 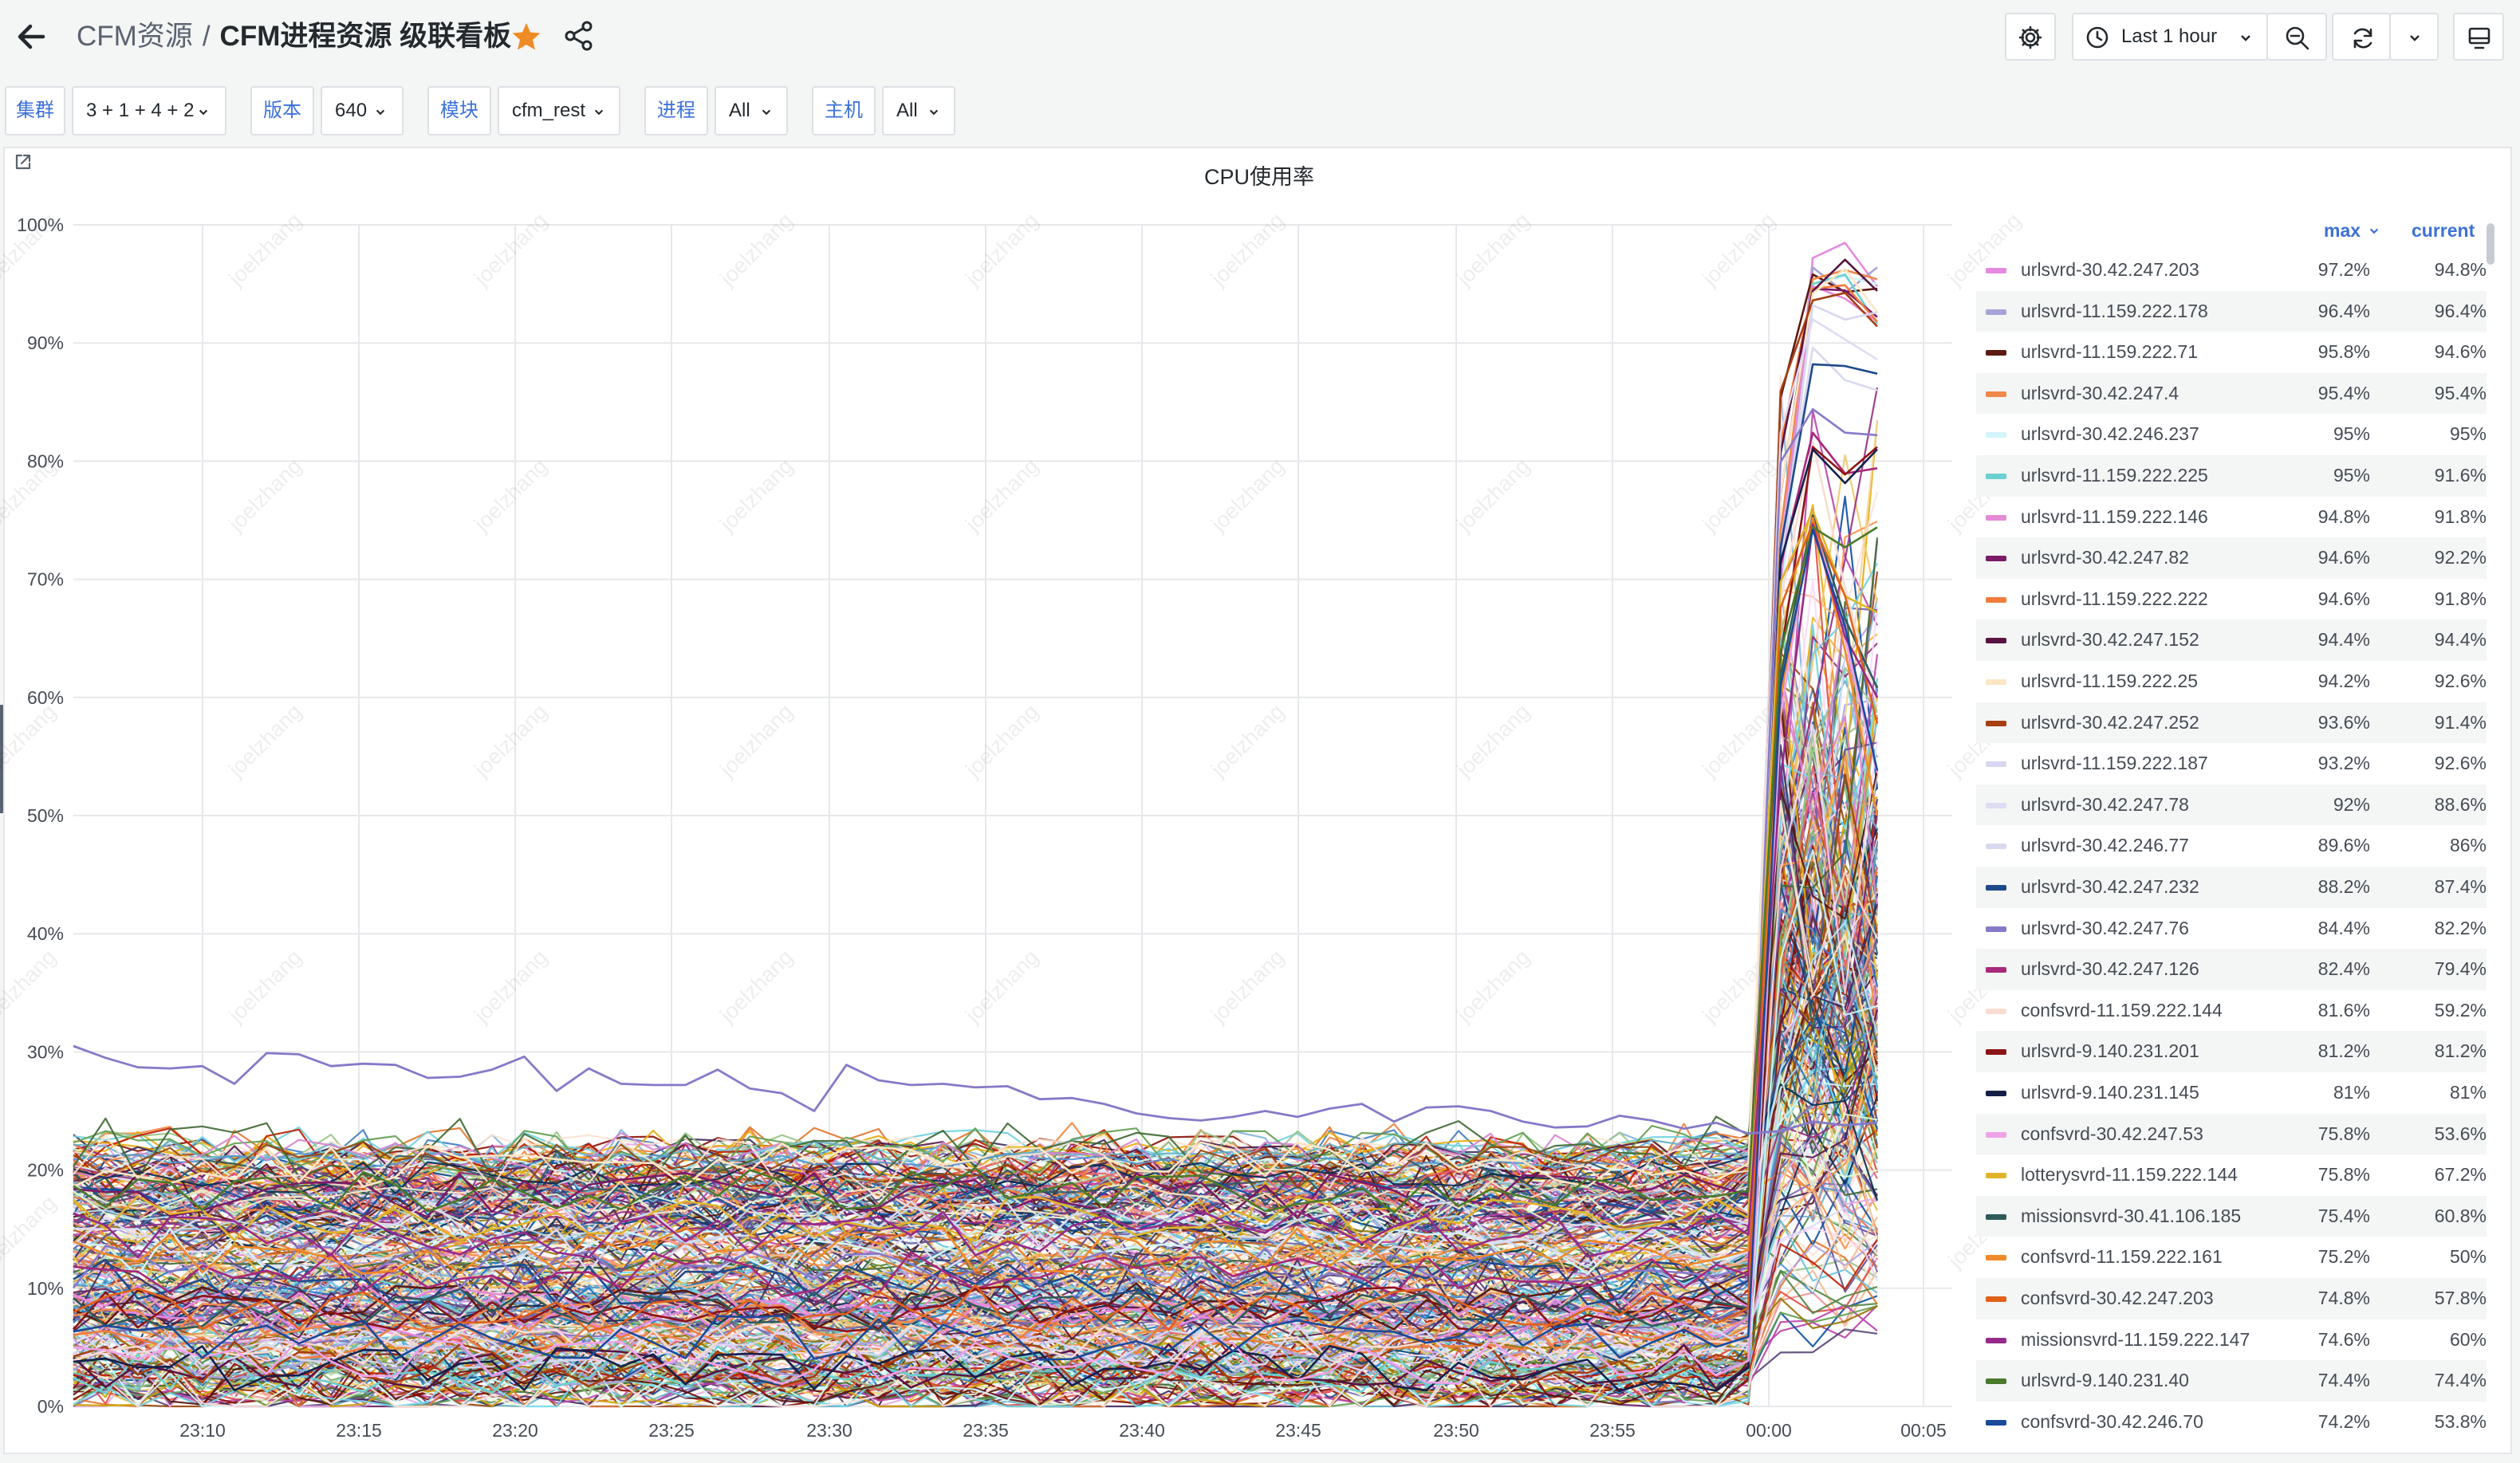 What do you see at coordinates (2460, 681) in the screenshot?
I see `legend-current-value: 92.6%` at bounding box center [2460, 681].